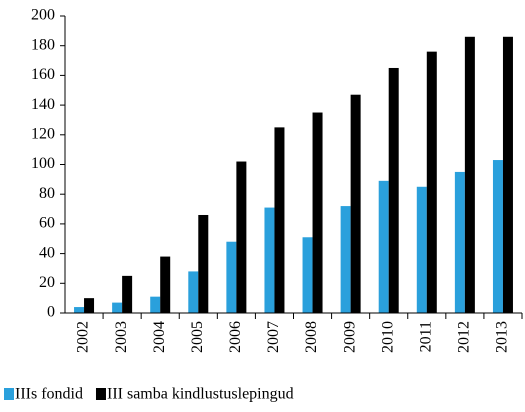 The image size is (525, 412). I want to click on y-tick-label: 140, so click(43, 104).